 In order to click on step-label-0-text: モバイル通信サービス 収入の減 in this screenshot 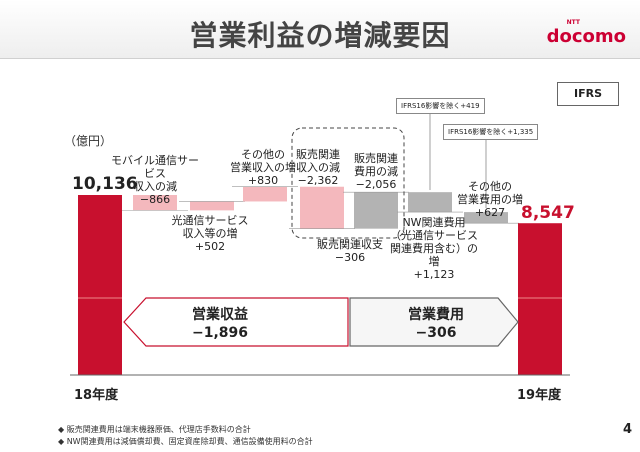, I will do `click(155, 173)`.